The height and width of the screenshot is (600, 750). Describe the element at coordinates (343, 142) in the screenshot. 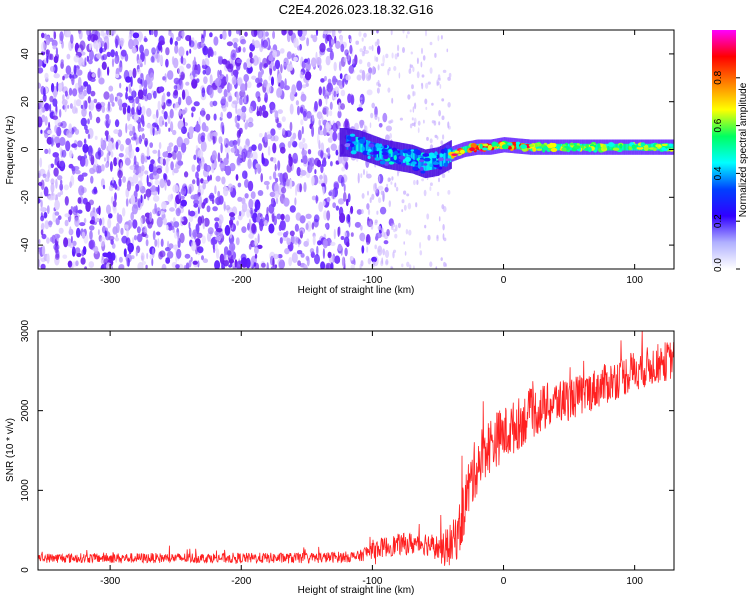

I see `signal-band-base` at that location.